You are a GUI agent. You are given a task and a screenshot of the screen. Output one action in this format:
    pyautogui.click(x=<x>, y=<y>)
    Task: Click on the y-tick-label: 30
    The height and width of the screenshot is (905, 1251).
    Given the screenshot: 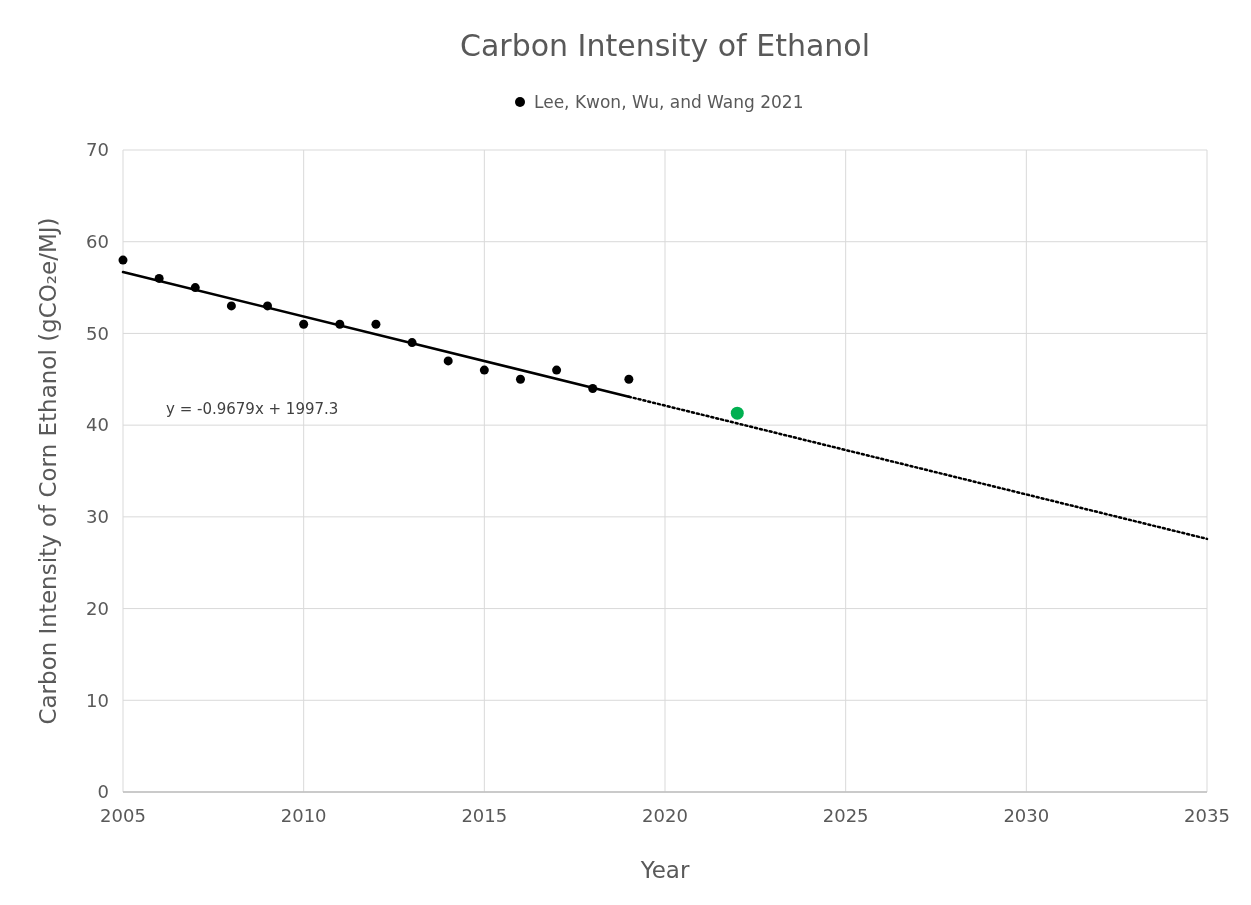 What is the action you would take?
    pyautogui.click(x=97, y=517)
    